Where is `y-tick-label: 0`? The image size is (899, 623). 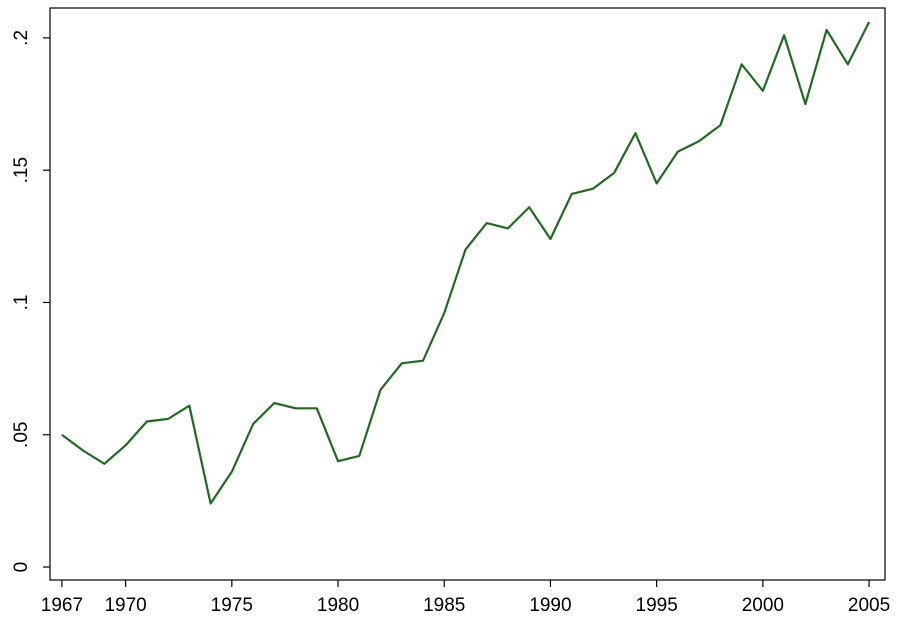 y-tick-label: 0 is located at coordinates (21, 567).